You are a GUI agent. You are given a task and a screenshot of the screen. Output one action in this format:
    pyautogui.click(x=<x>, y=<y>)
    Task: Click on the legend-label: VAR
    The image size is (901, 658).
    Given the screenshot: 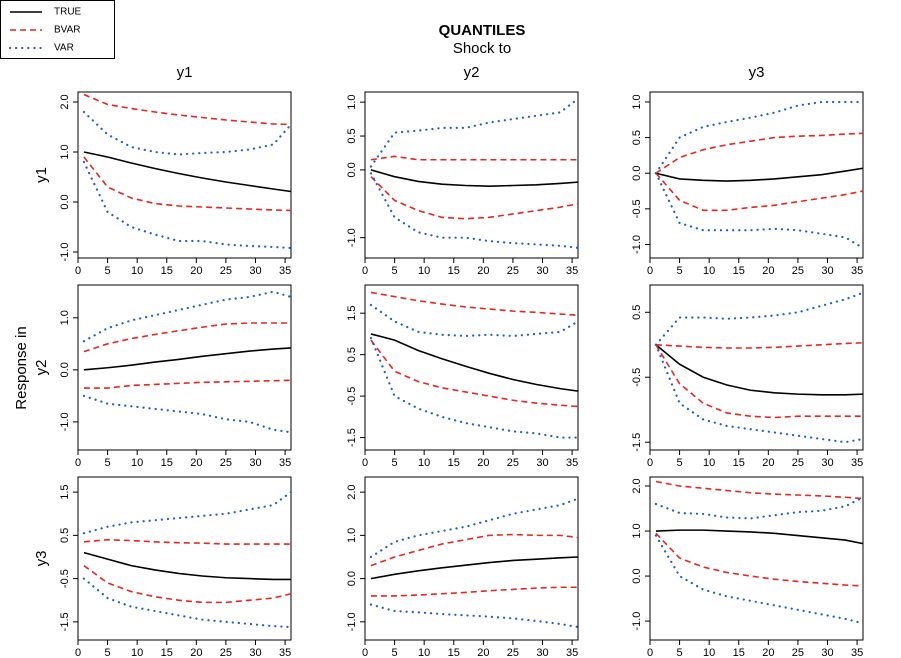 What is the action you would take?
    pyautogui.click(x=64, y=48)
    